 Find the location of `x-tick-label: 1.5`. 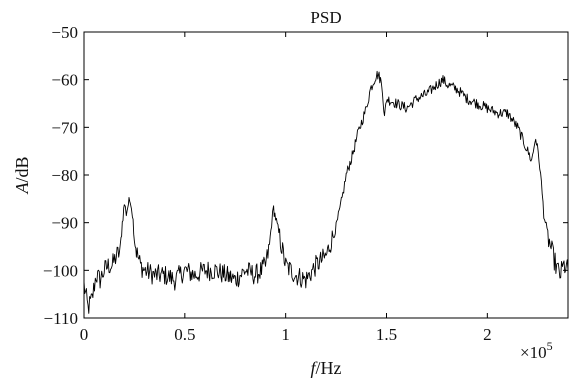

x-tick-label: 1.5 is located at coordinates (386, 334).